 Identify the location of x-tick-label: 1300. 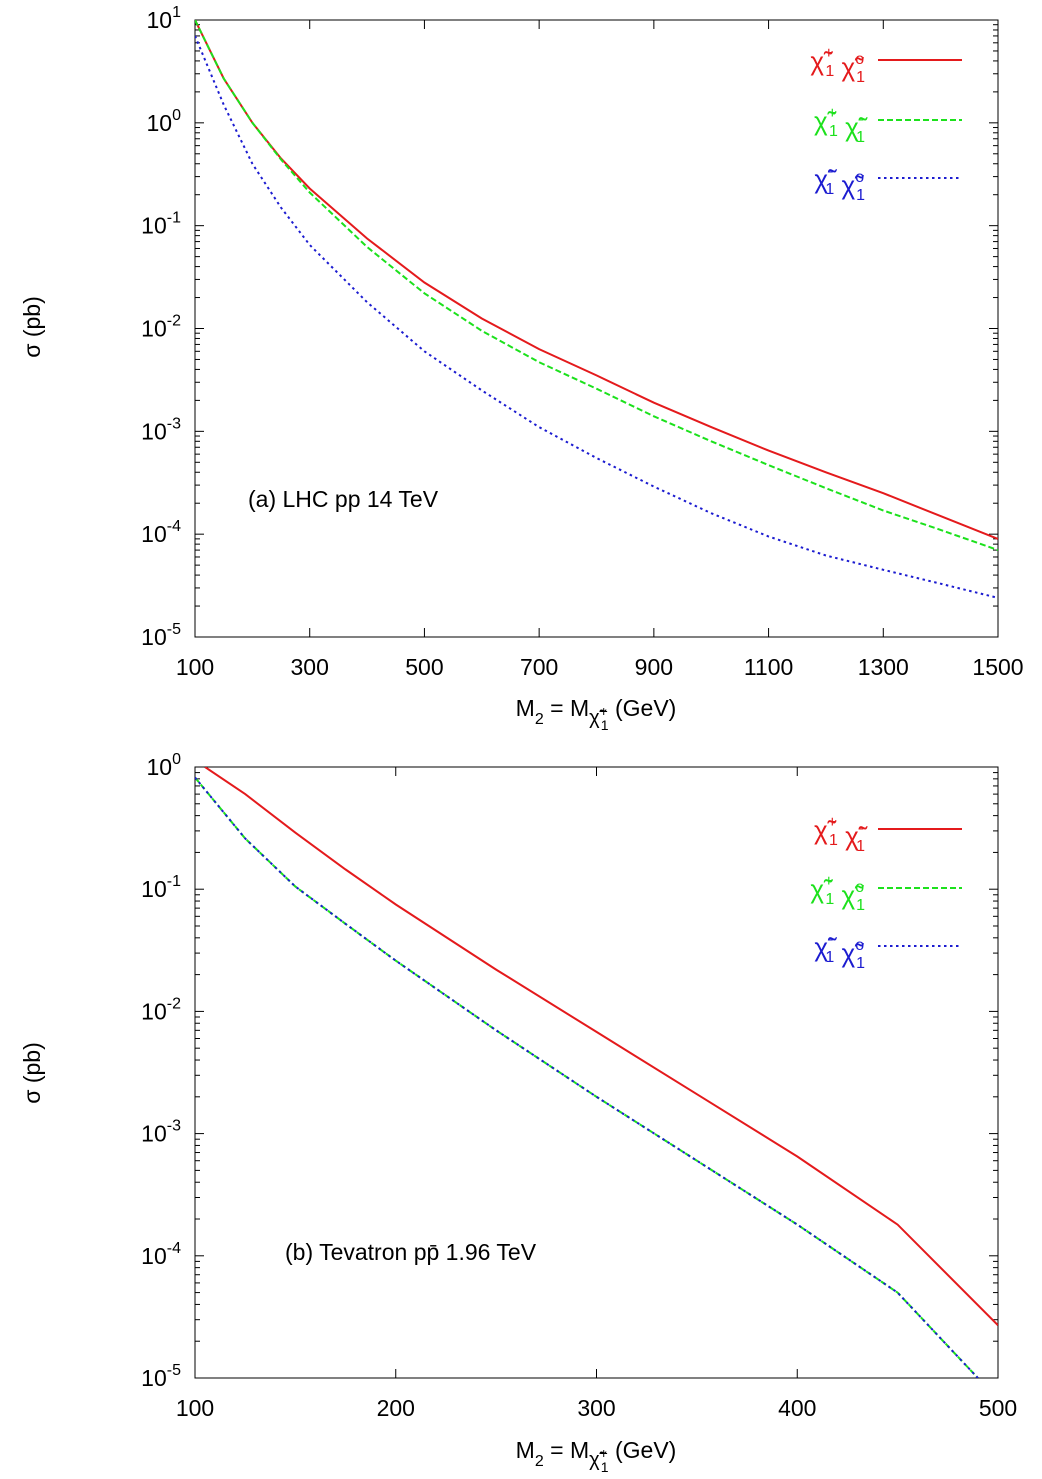
(883, 667).